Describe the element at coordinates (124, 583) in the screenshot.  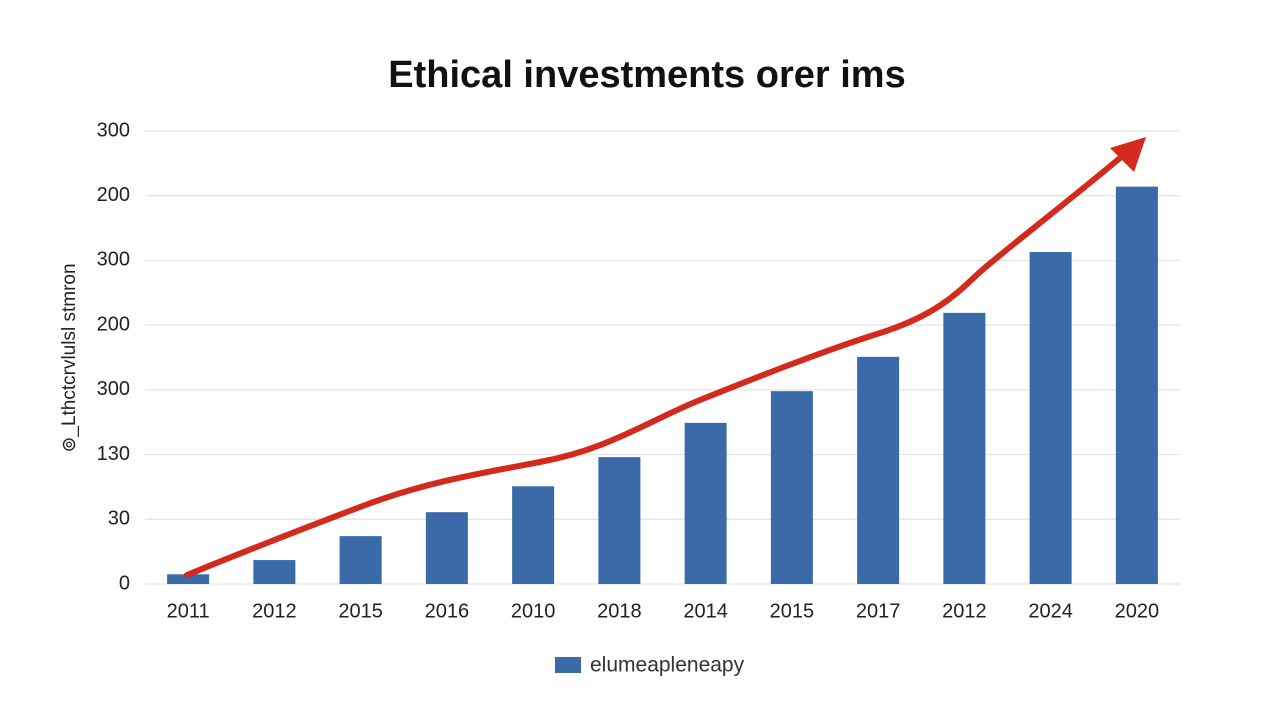
I see `y-tick-label: 0` at that location.